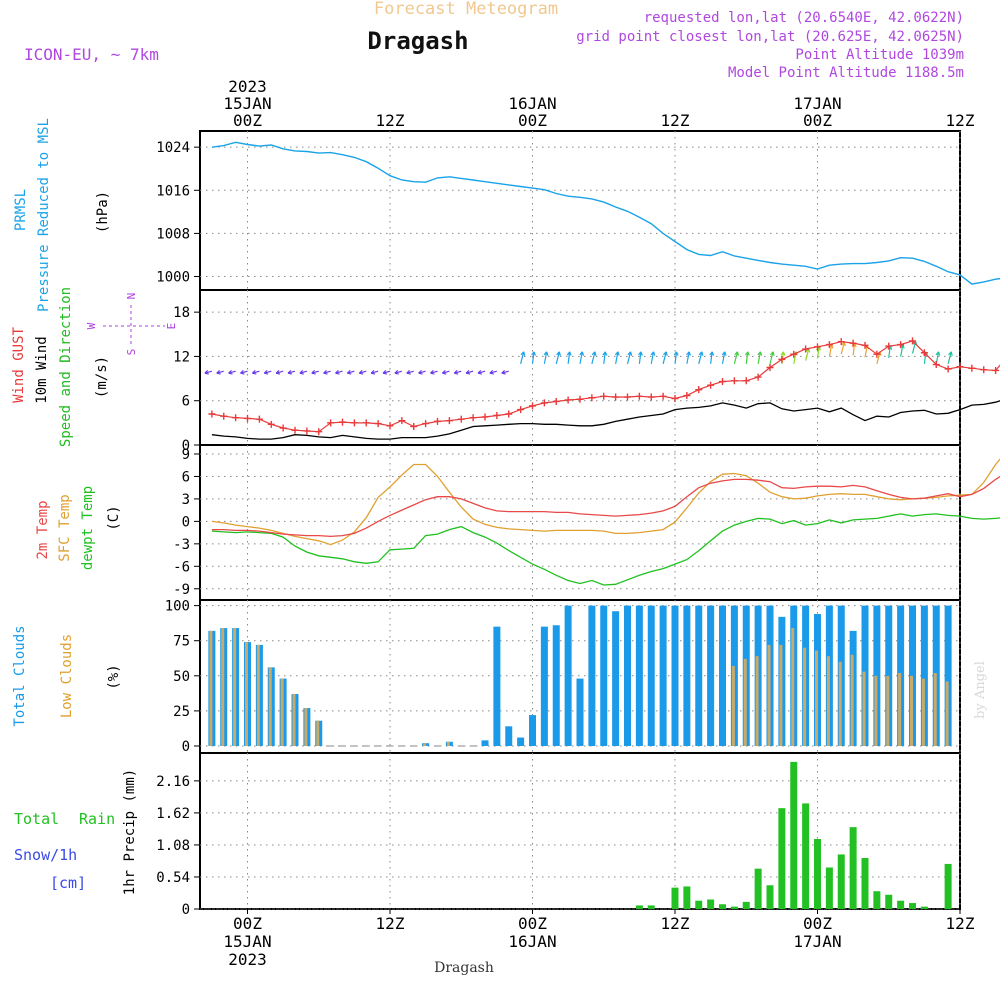 This screenshot has height=1000, width=1000. Describe the element at coordinates (580, 831) in the screenshot. I see `precip-frame` at that location.